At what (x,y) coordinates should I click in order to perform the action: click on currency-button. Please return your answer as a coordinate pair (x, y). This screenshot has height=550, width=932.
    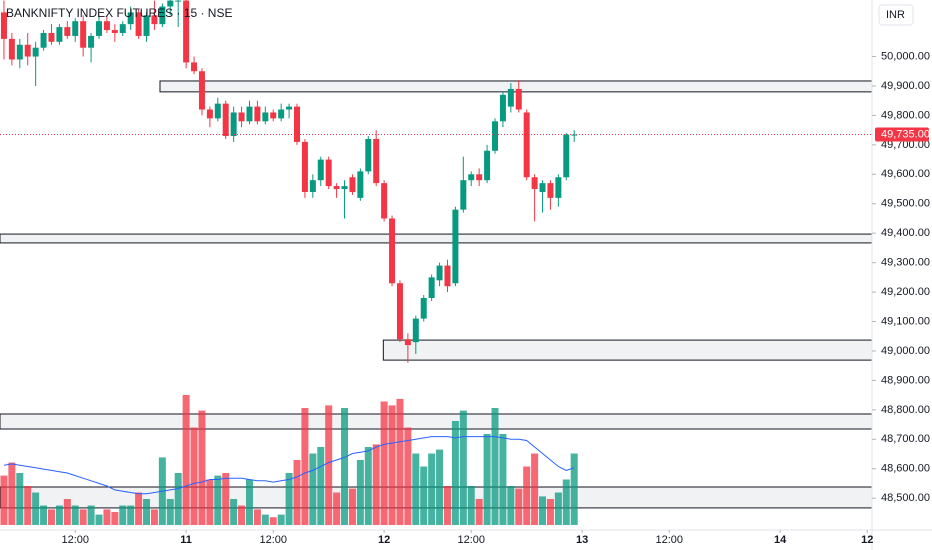
    Looking at the image, I should click on (896, 15).